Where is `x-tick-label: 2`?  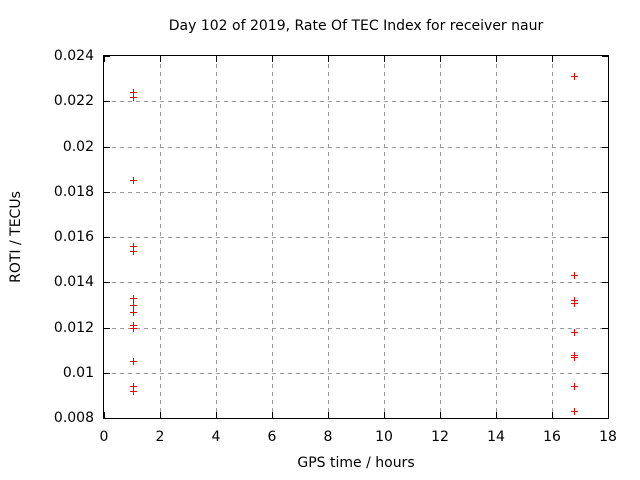 x-tick-label: 2 is located at coordinates (160, 437).